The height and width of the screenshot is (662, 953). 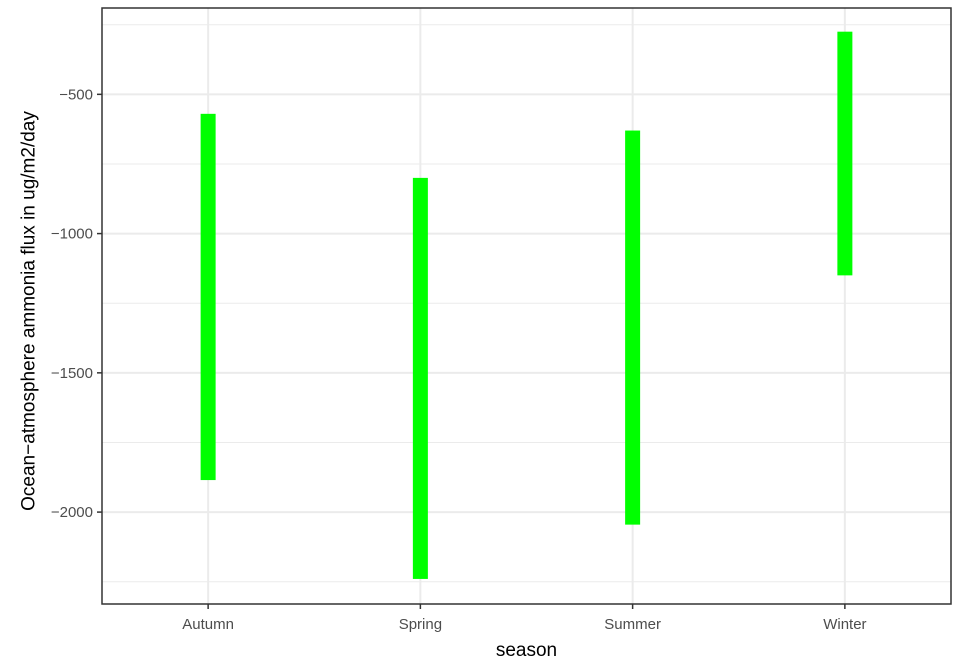 I want to click on x-tick-label: Autumn, so click(x=208, y=624).